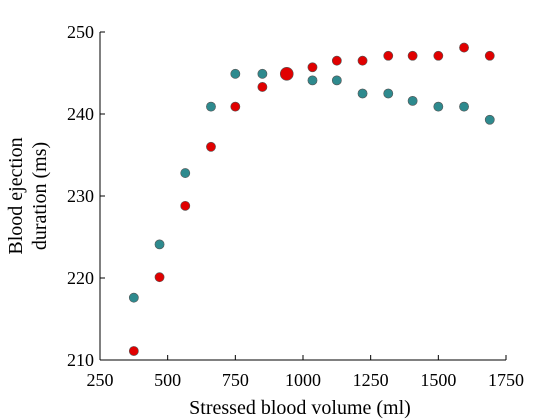 The height and width of the screenshot is (420, 560). What do you see at coordinates (371, 380) in the screenshot?
I see `x-tick-label: 1250` at bounding box center [371, 380].